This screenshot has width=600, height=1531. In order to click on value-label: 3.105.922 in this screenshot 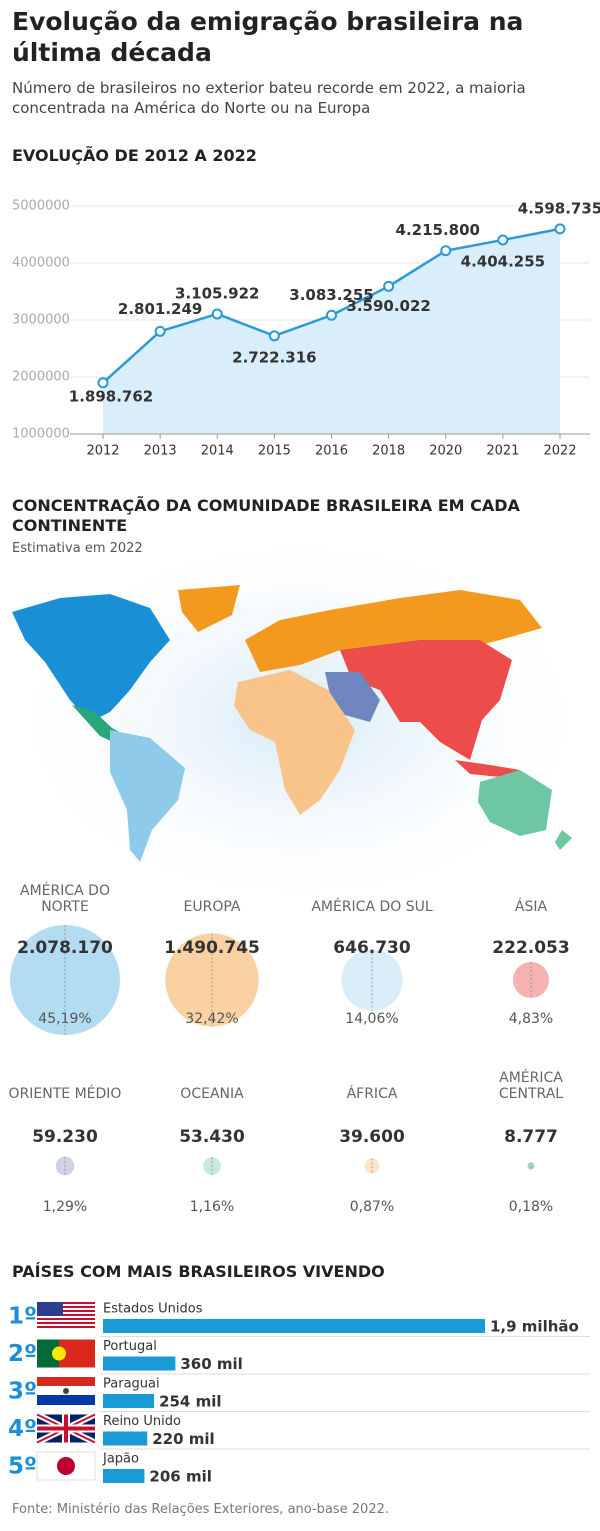, I will do `click(217, 293)`.